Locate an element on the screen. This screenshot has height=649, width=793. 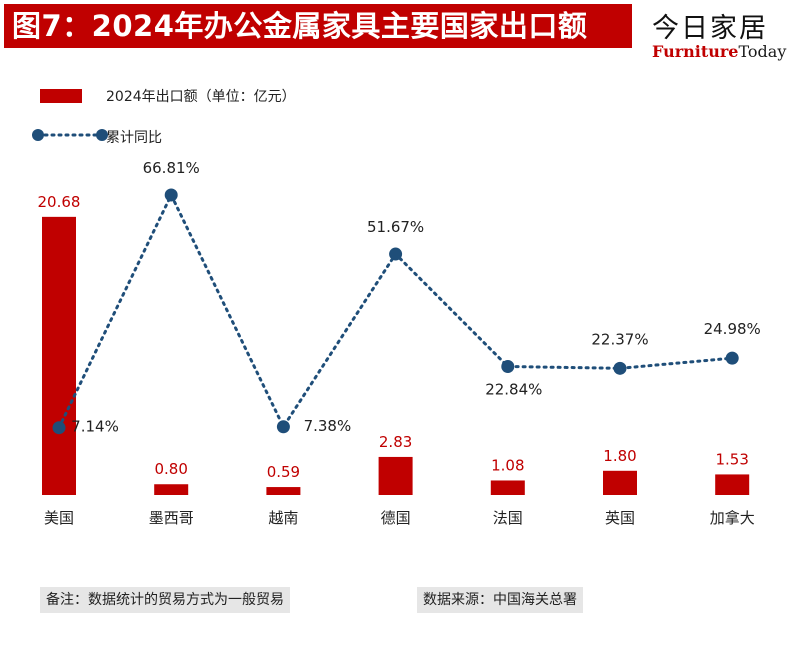
category-label-4: 德国 is located at coordinates (396, 518).